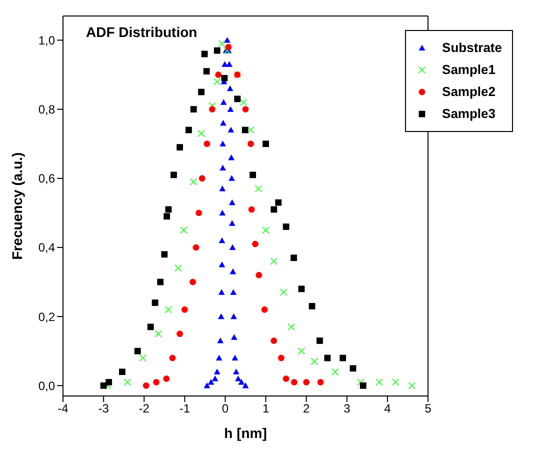  I want to click on y-tick-label: 0,8, so click(47, 109).